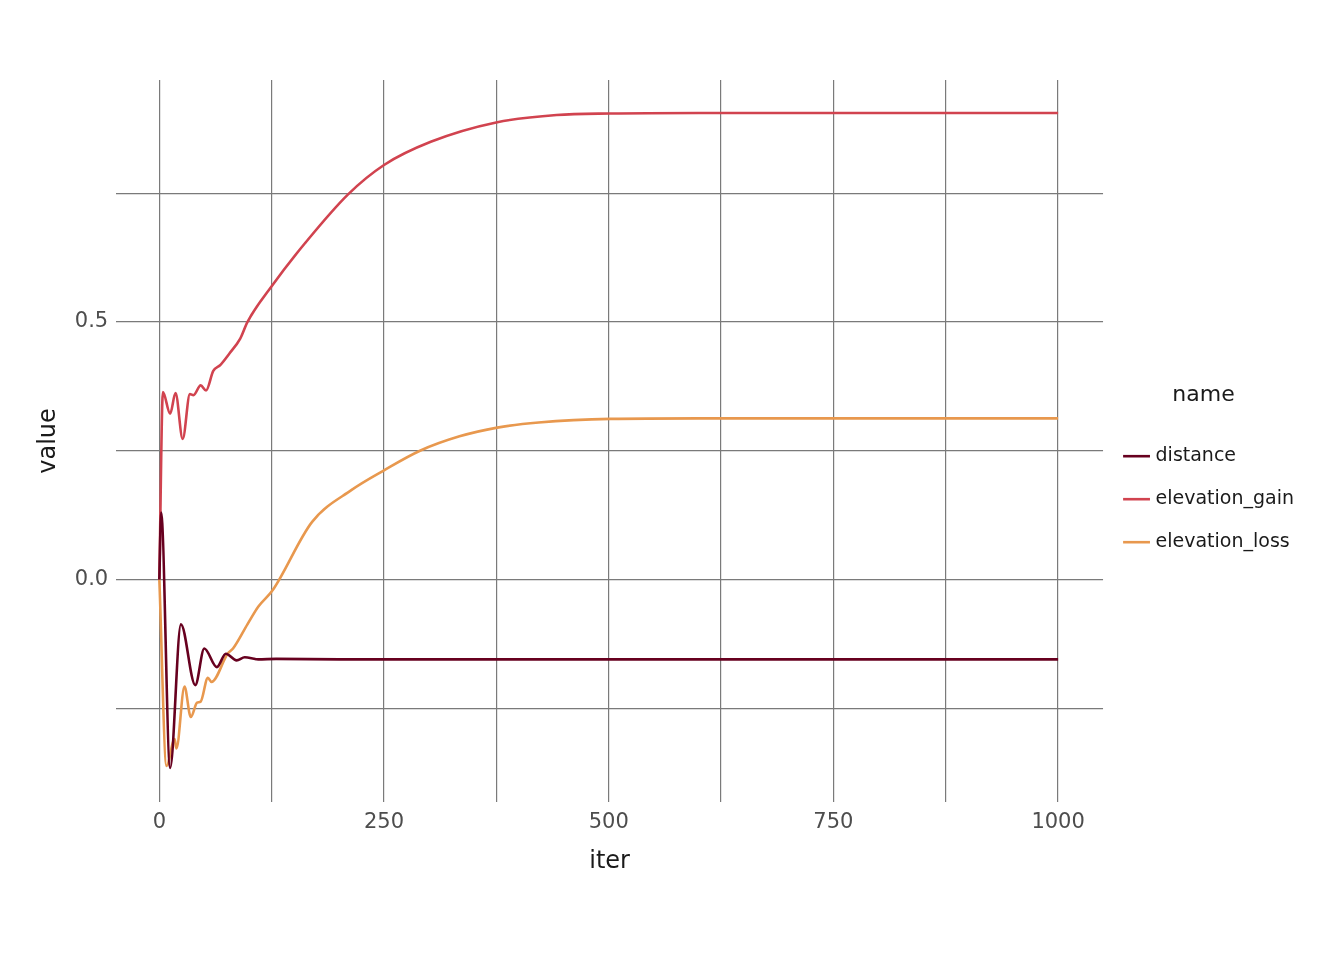  I want to click on y-tick-label: 0.5, so click(91, 320).